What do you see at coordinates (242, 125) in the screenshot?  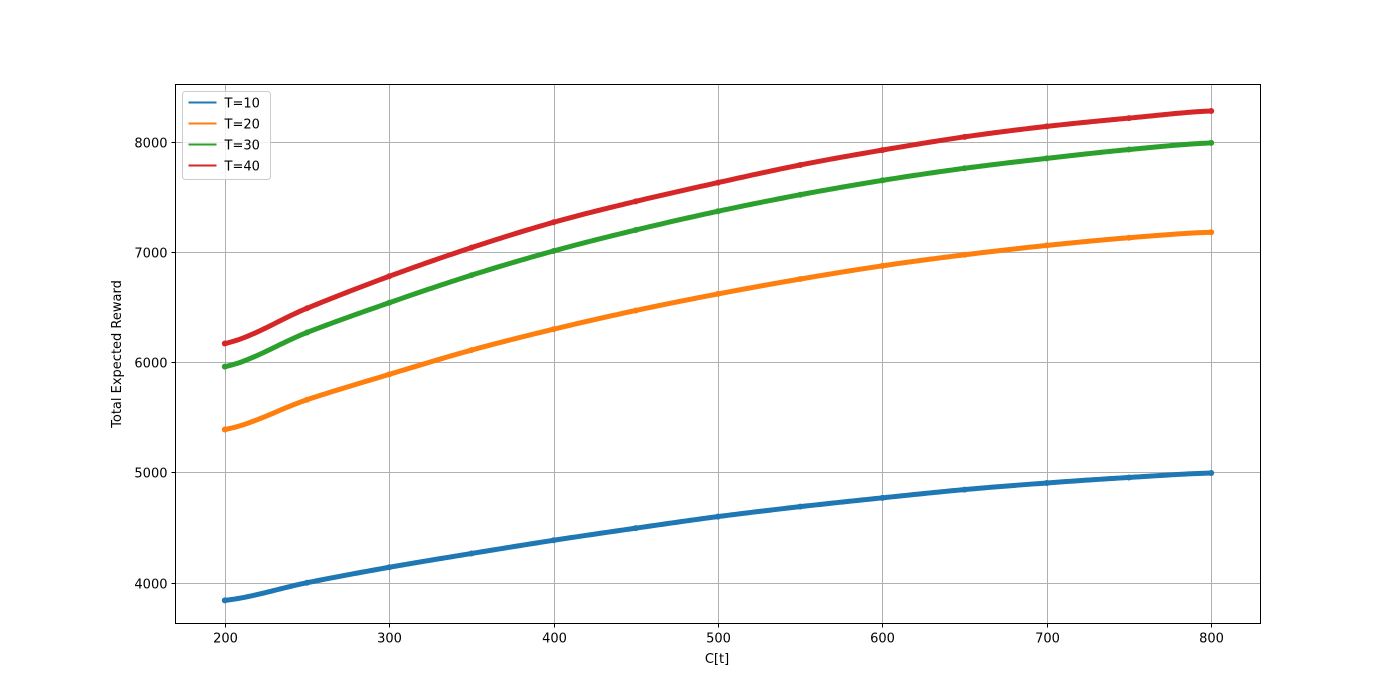 I see `legend-label: T=20` at bounding box center [242, 125].